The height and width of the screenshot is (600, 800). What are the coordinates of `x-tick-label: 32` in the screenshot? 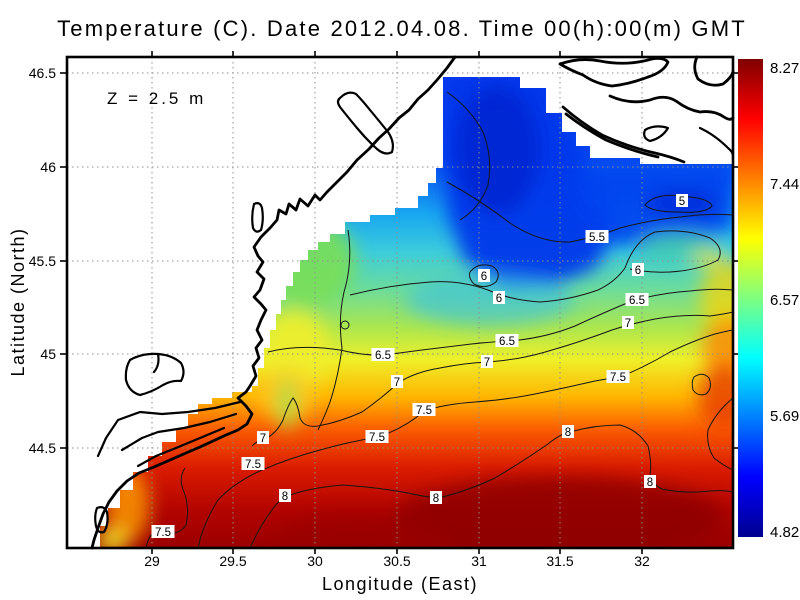 It's located at (642, 561).